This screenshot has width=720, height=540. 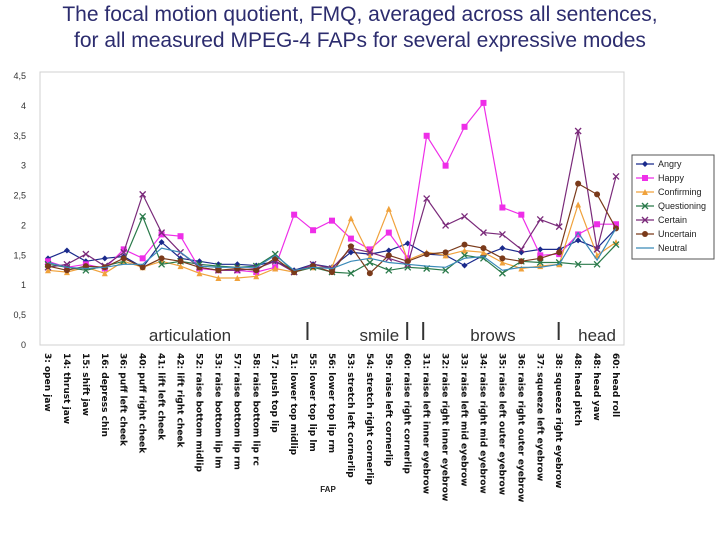 I want to click on x-tick-label: 57: raise bottom lip rm, so click(x=236, y=411).